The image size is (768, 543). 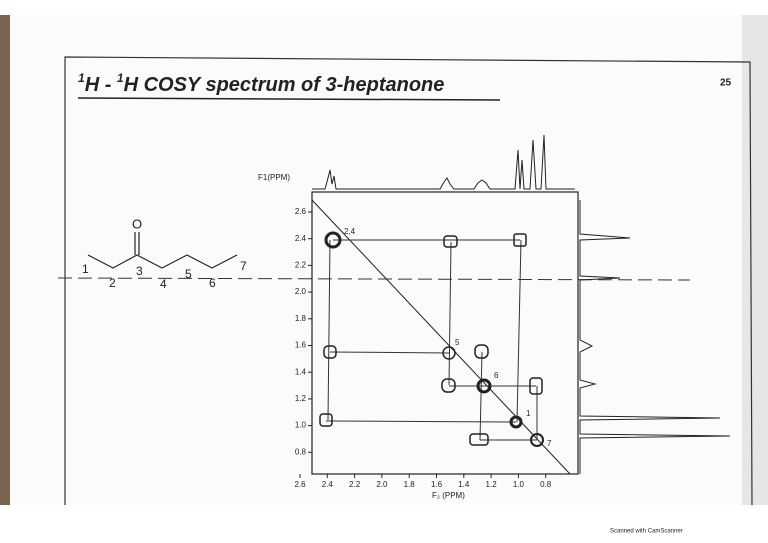 I want to click on page-number: 25, so click(x=726, y=83).